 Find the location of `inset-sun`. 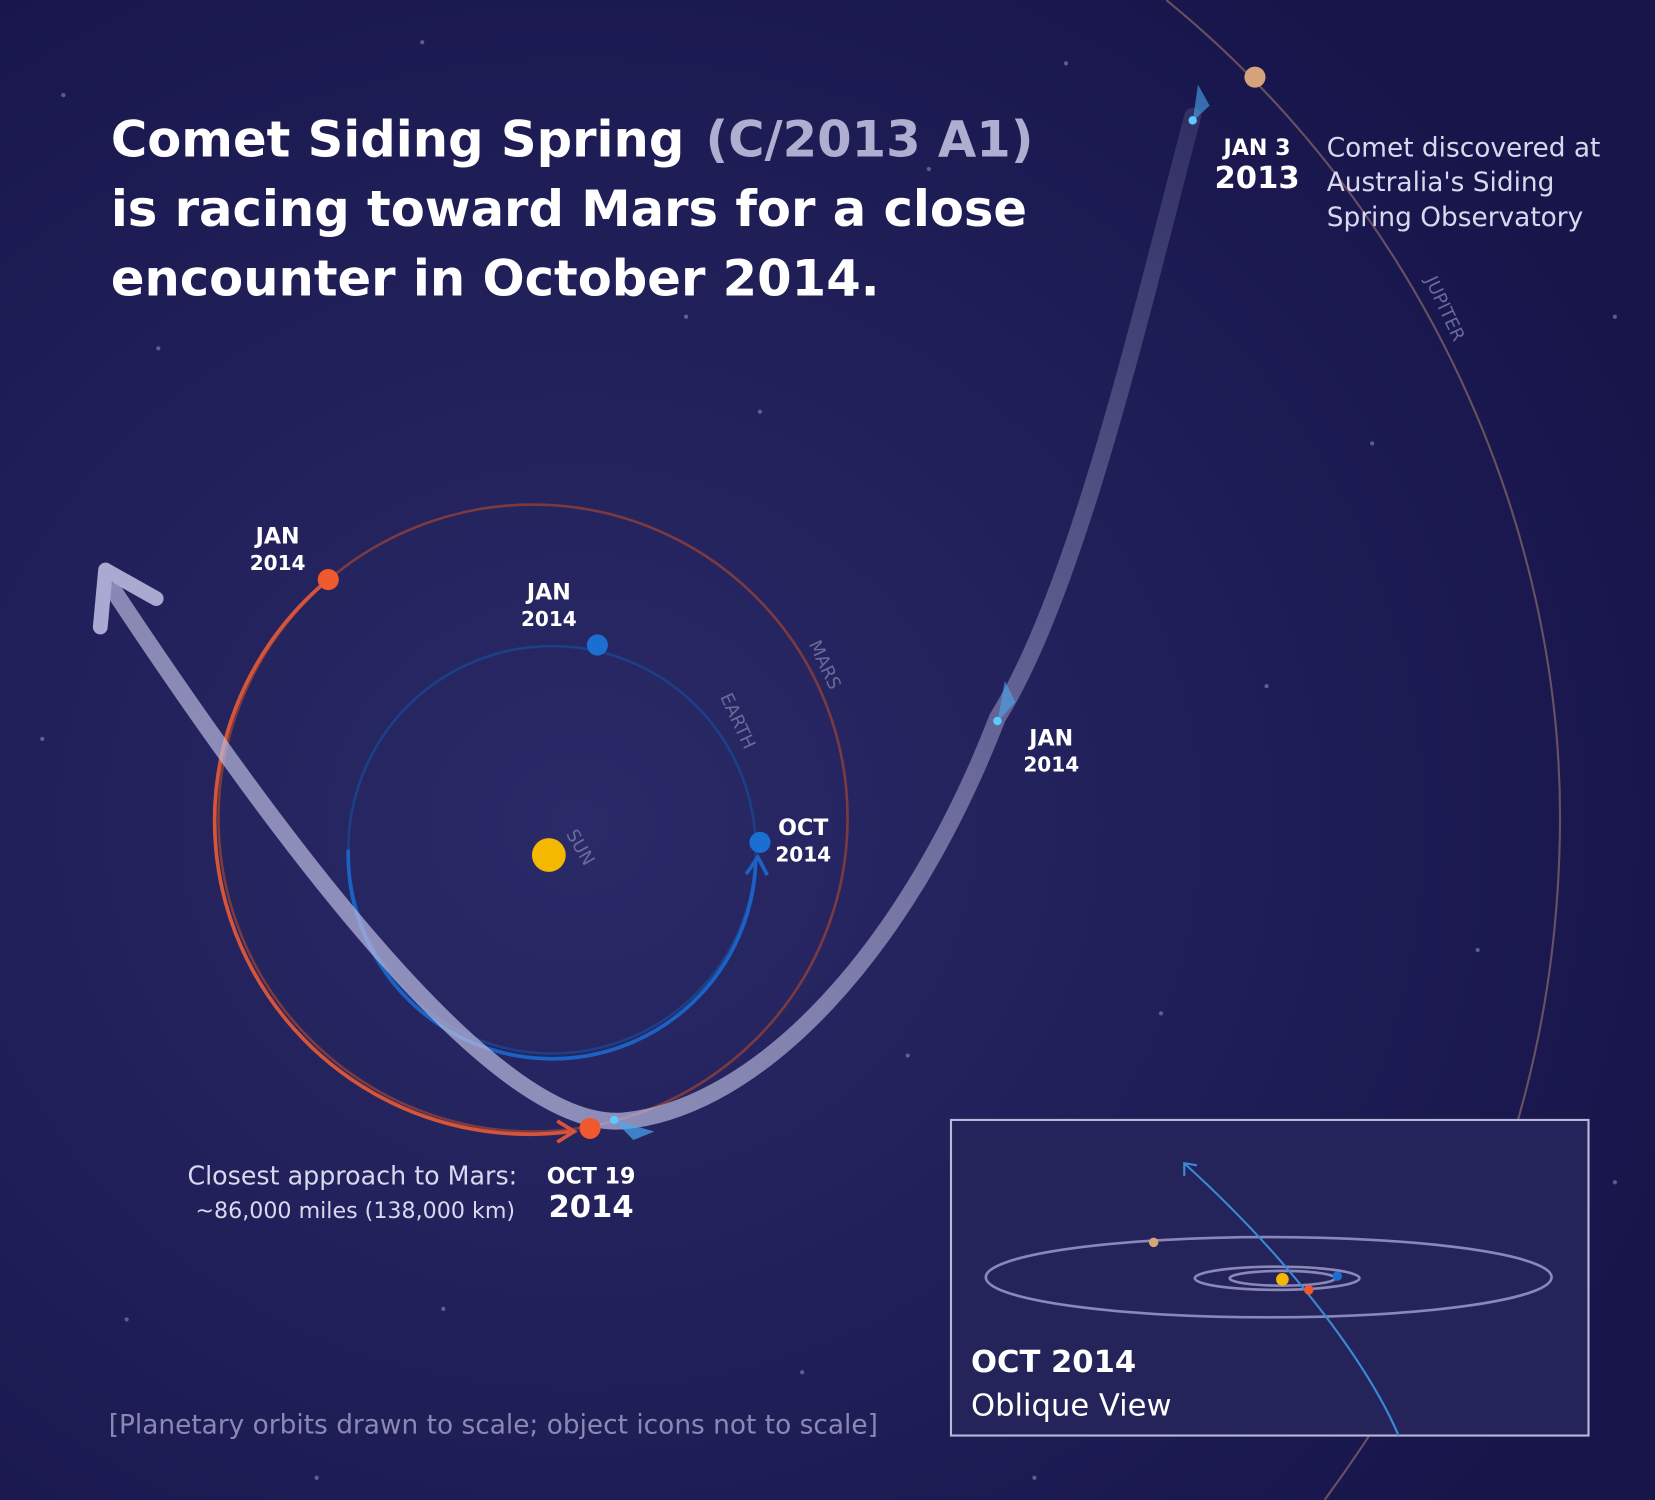

inset-sun is located at coordinates (1282, 1279).